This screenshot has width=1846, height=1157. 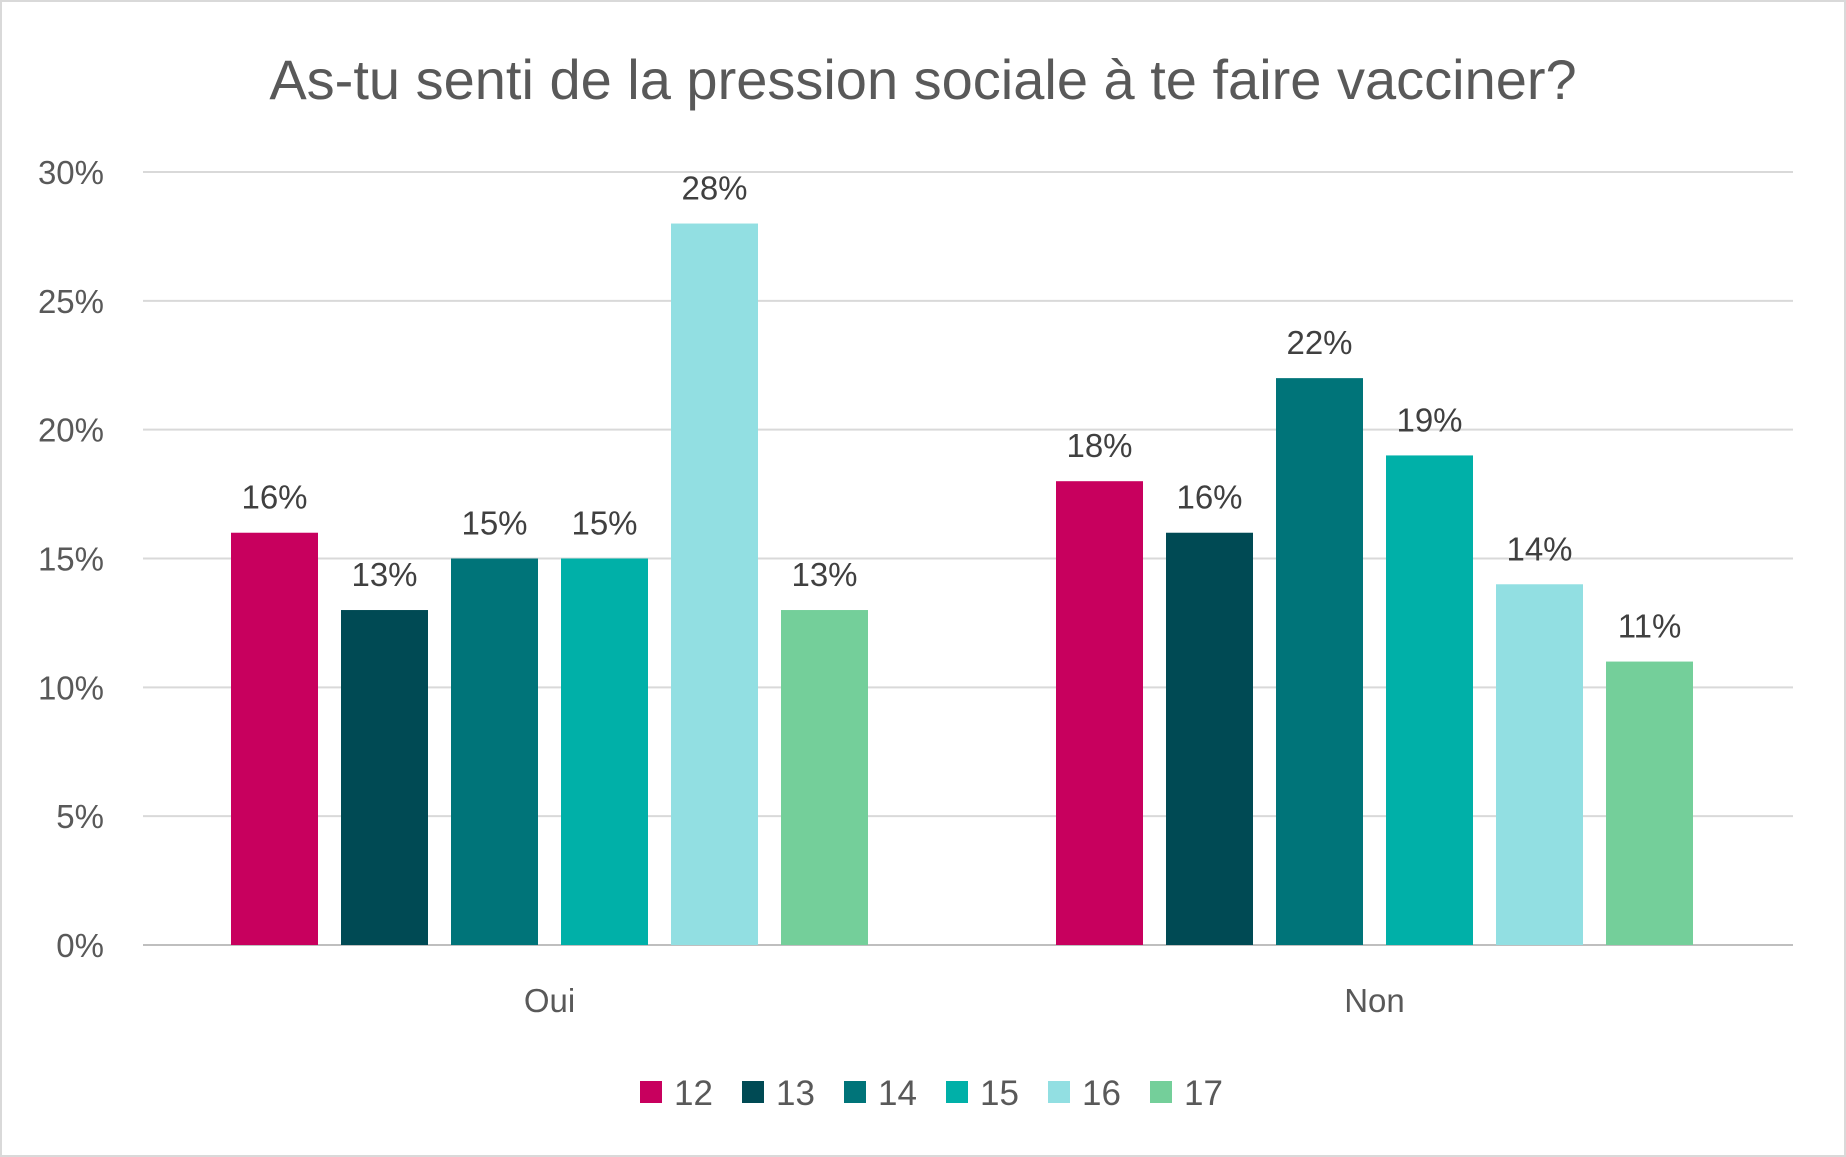 What do you see at coordinates (964, 1000) in the screenshot?
I see `category-labels: Oui Non` at bounding box center [964, 1000].